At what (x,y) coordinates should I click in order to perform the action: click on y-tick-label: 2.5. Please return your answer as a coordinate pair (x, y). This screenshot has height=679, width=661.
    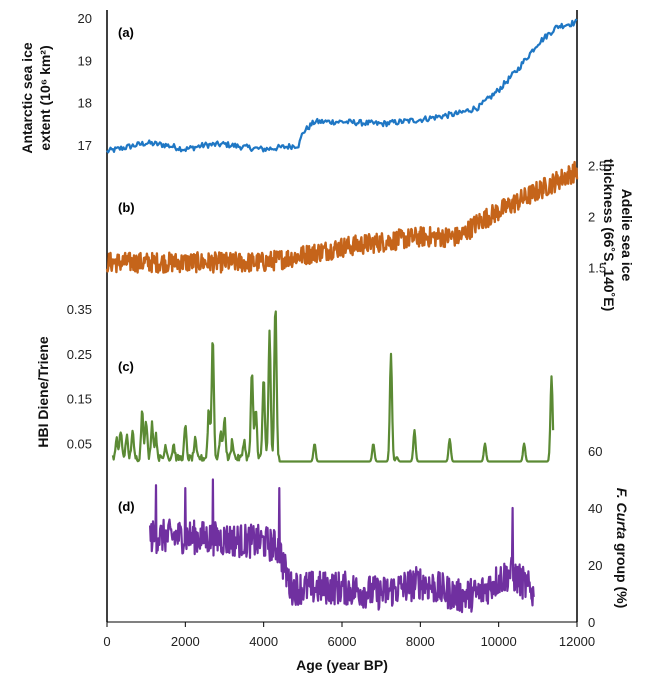
    Looking at the image, I should click on (597, 165).